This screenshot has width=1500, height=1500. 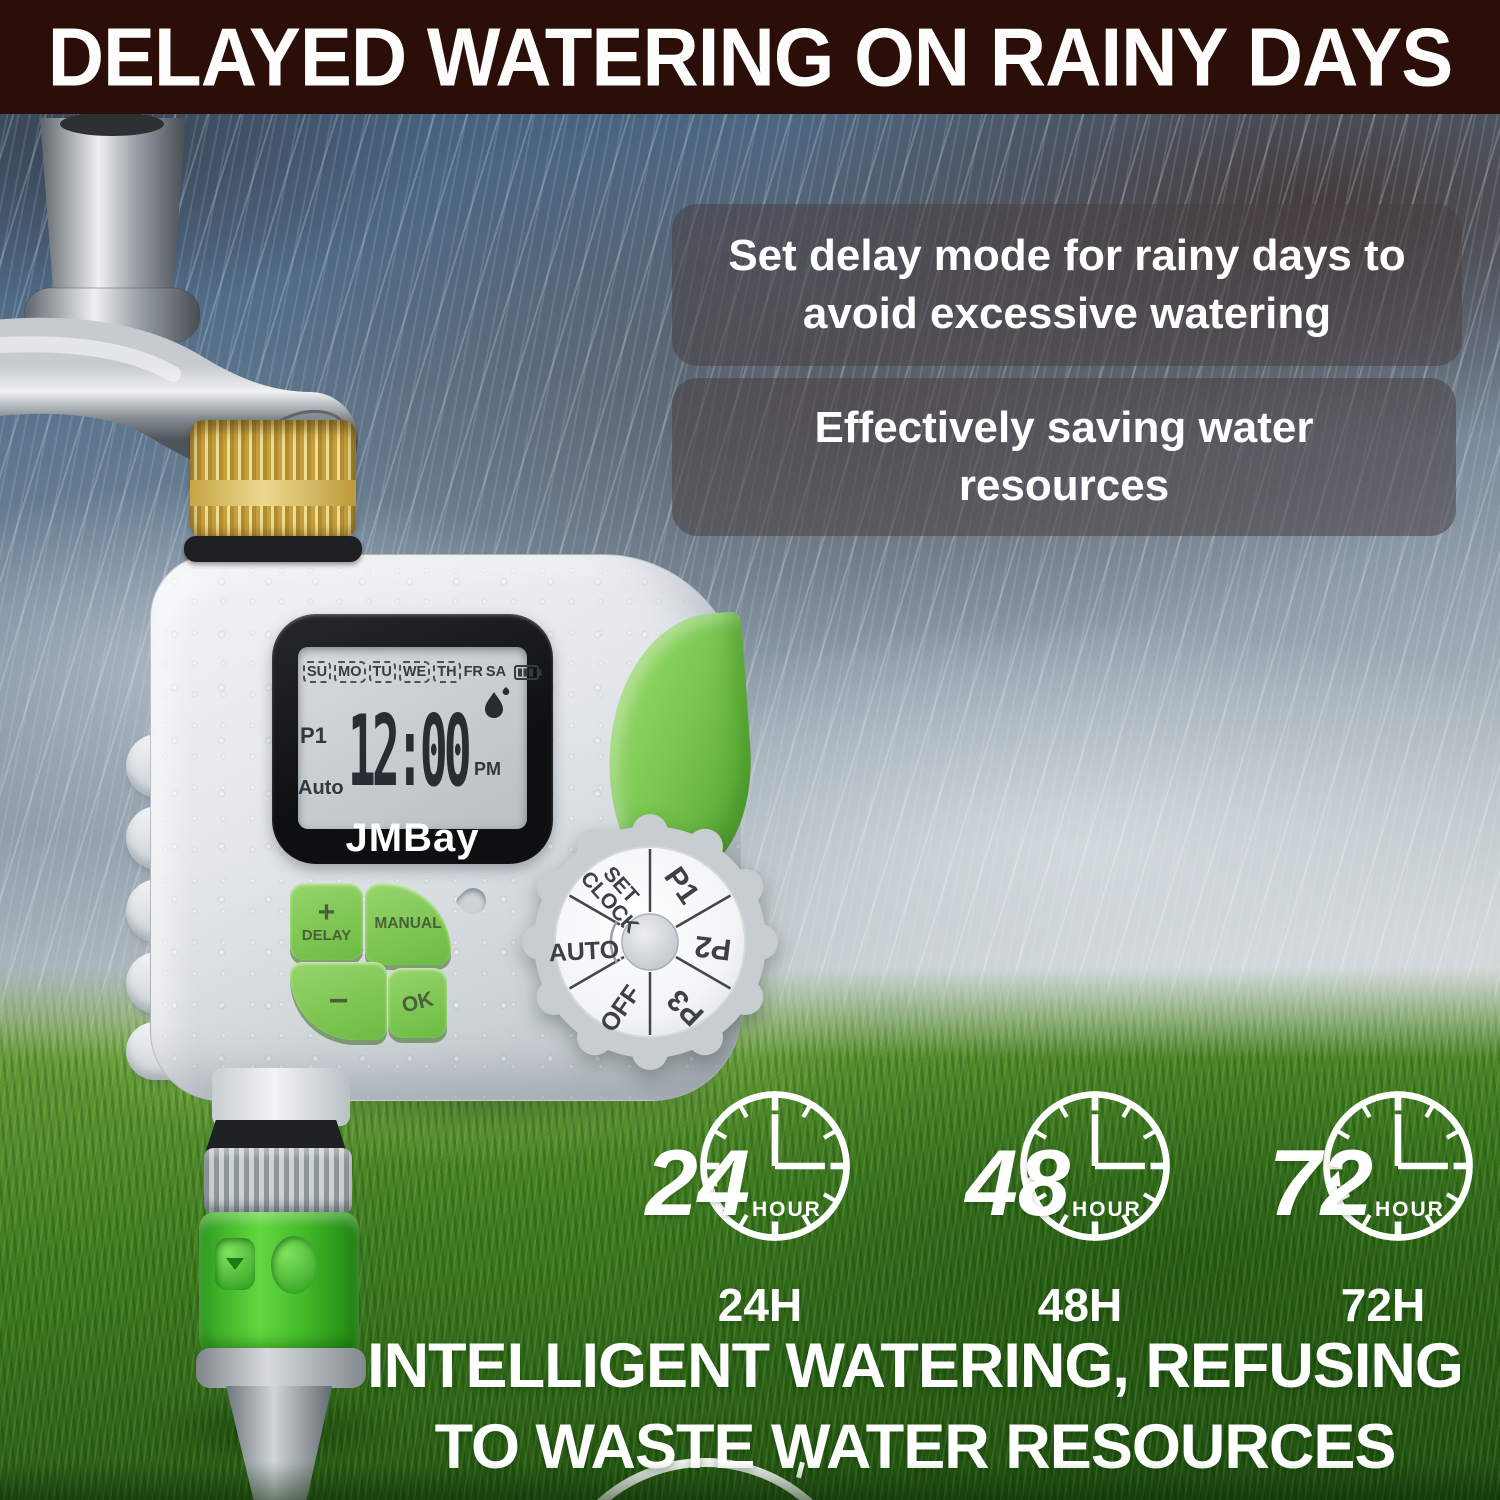 I want to click on ok-button-label: OK, so click(x=417, y=1002).